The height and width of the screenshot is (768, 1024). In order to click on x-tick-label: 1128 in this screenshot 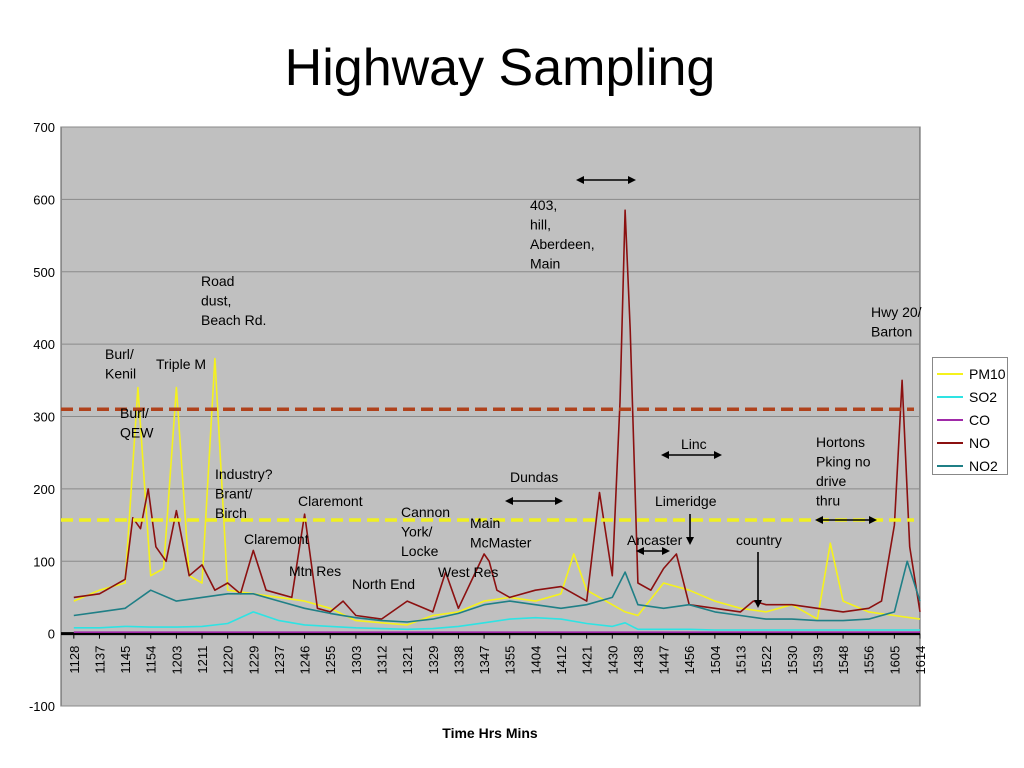, I will do `click(74, 660)`.